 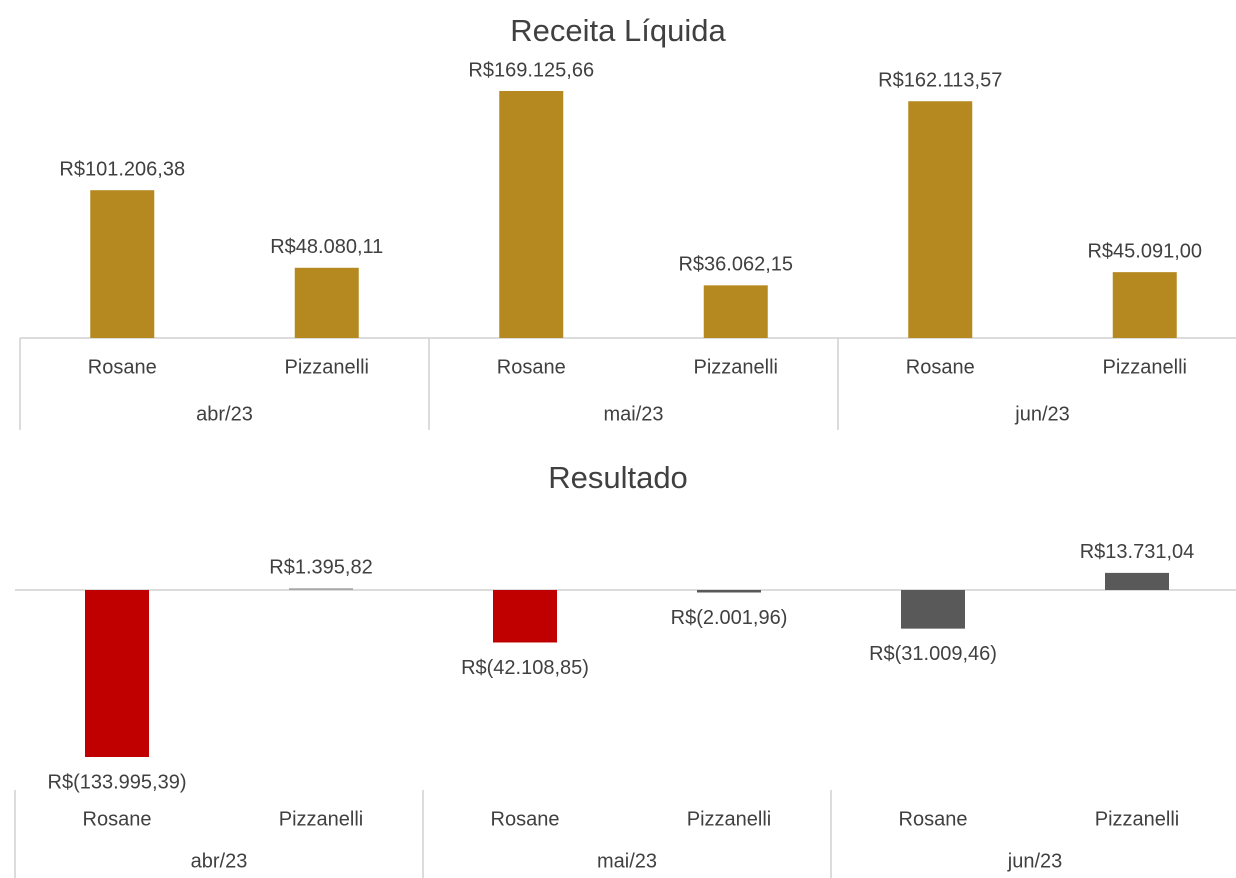 What do you see at coordinates (122, 169) in the screenshot?
I see `value-label: R$101.206,38` at bounding box center [122, 169].